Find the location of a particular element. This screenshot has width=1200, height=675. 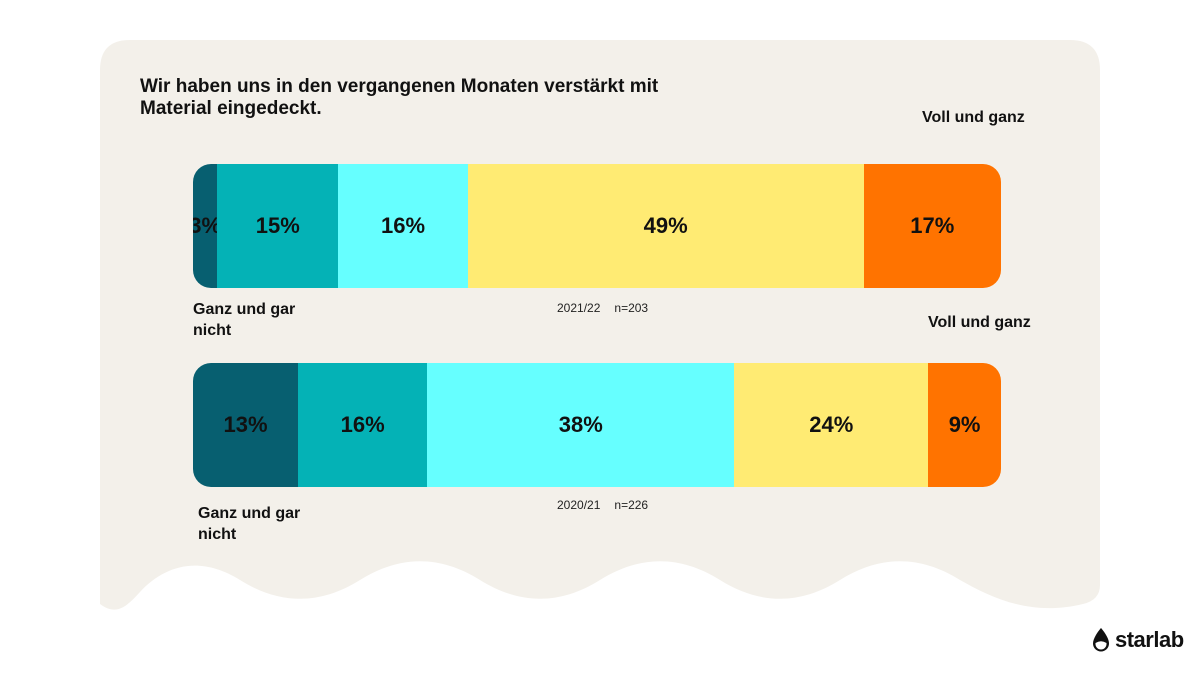

stacked-bar-2020: 13% 16% 38% 24% 9% is located at coordinates (597, 425).